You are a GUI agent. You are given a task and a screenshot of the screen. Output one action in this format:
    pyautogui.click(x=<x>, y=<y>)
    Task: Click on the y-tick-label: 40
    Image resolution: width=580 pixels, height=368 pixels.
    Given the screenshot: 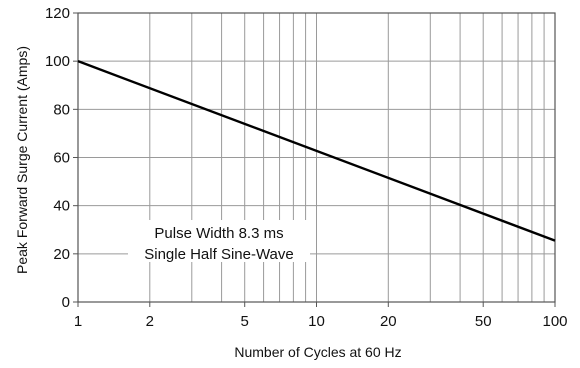 What is the action you would take?
    pyautogui.click(x=61, y=206)
    